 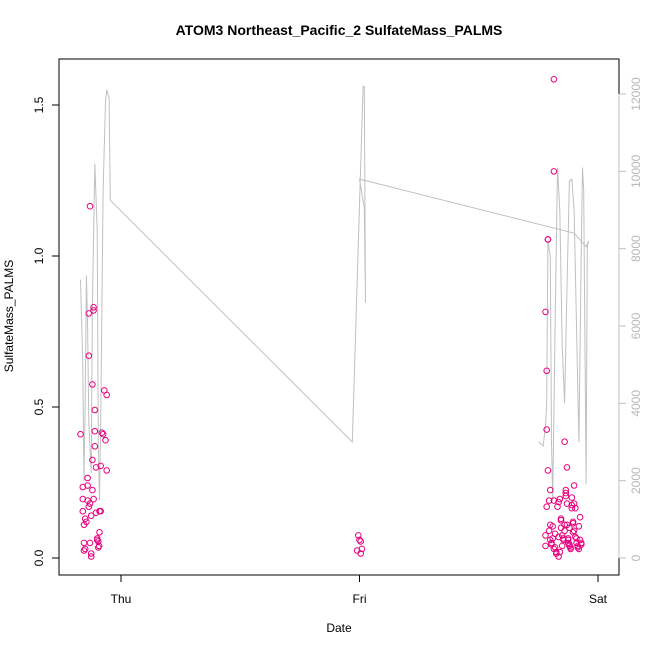 I want to click on x-tick-label: Thu, so click(x=121, y=599).